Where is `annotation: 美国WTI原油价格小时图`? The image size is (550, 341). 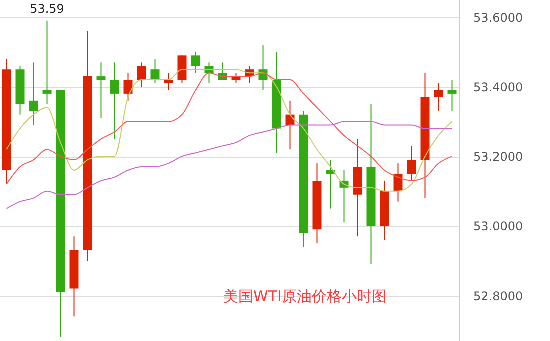
annotation: 美国WTI原油价格小时图 is located at coordinates (305, 297).